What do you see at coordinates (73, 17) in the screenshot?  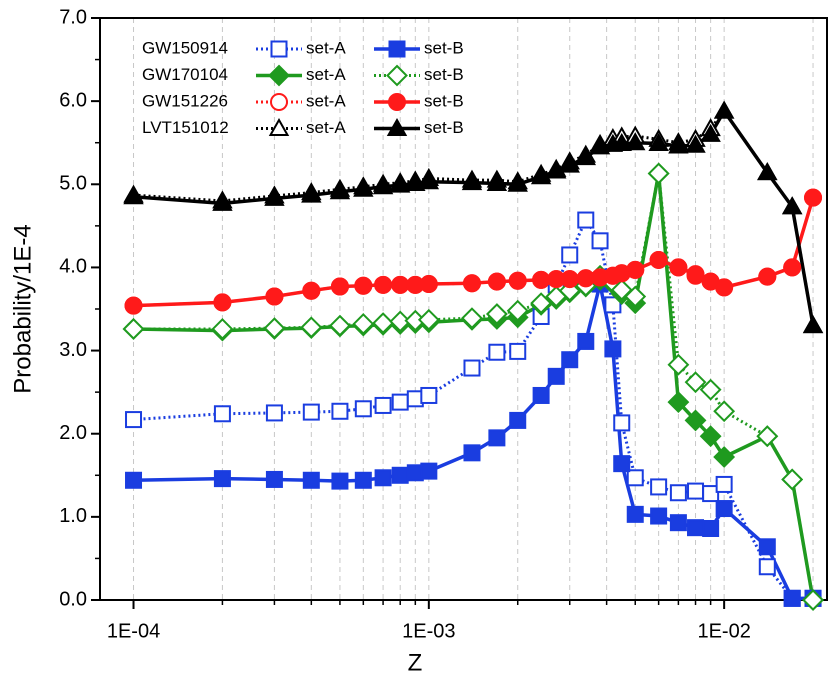 I see `y-tick-label: 7.0` at bounding box center [73, 17].